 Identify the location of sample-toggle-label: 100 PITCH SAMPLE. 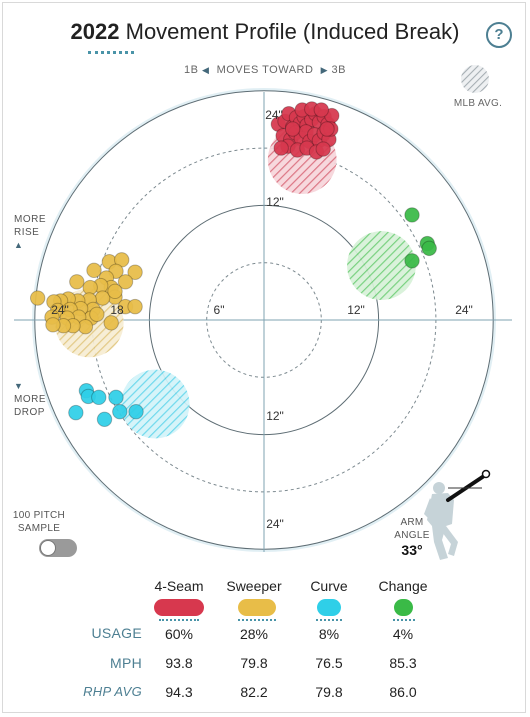
(39, 522).